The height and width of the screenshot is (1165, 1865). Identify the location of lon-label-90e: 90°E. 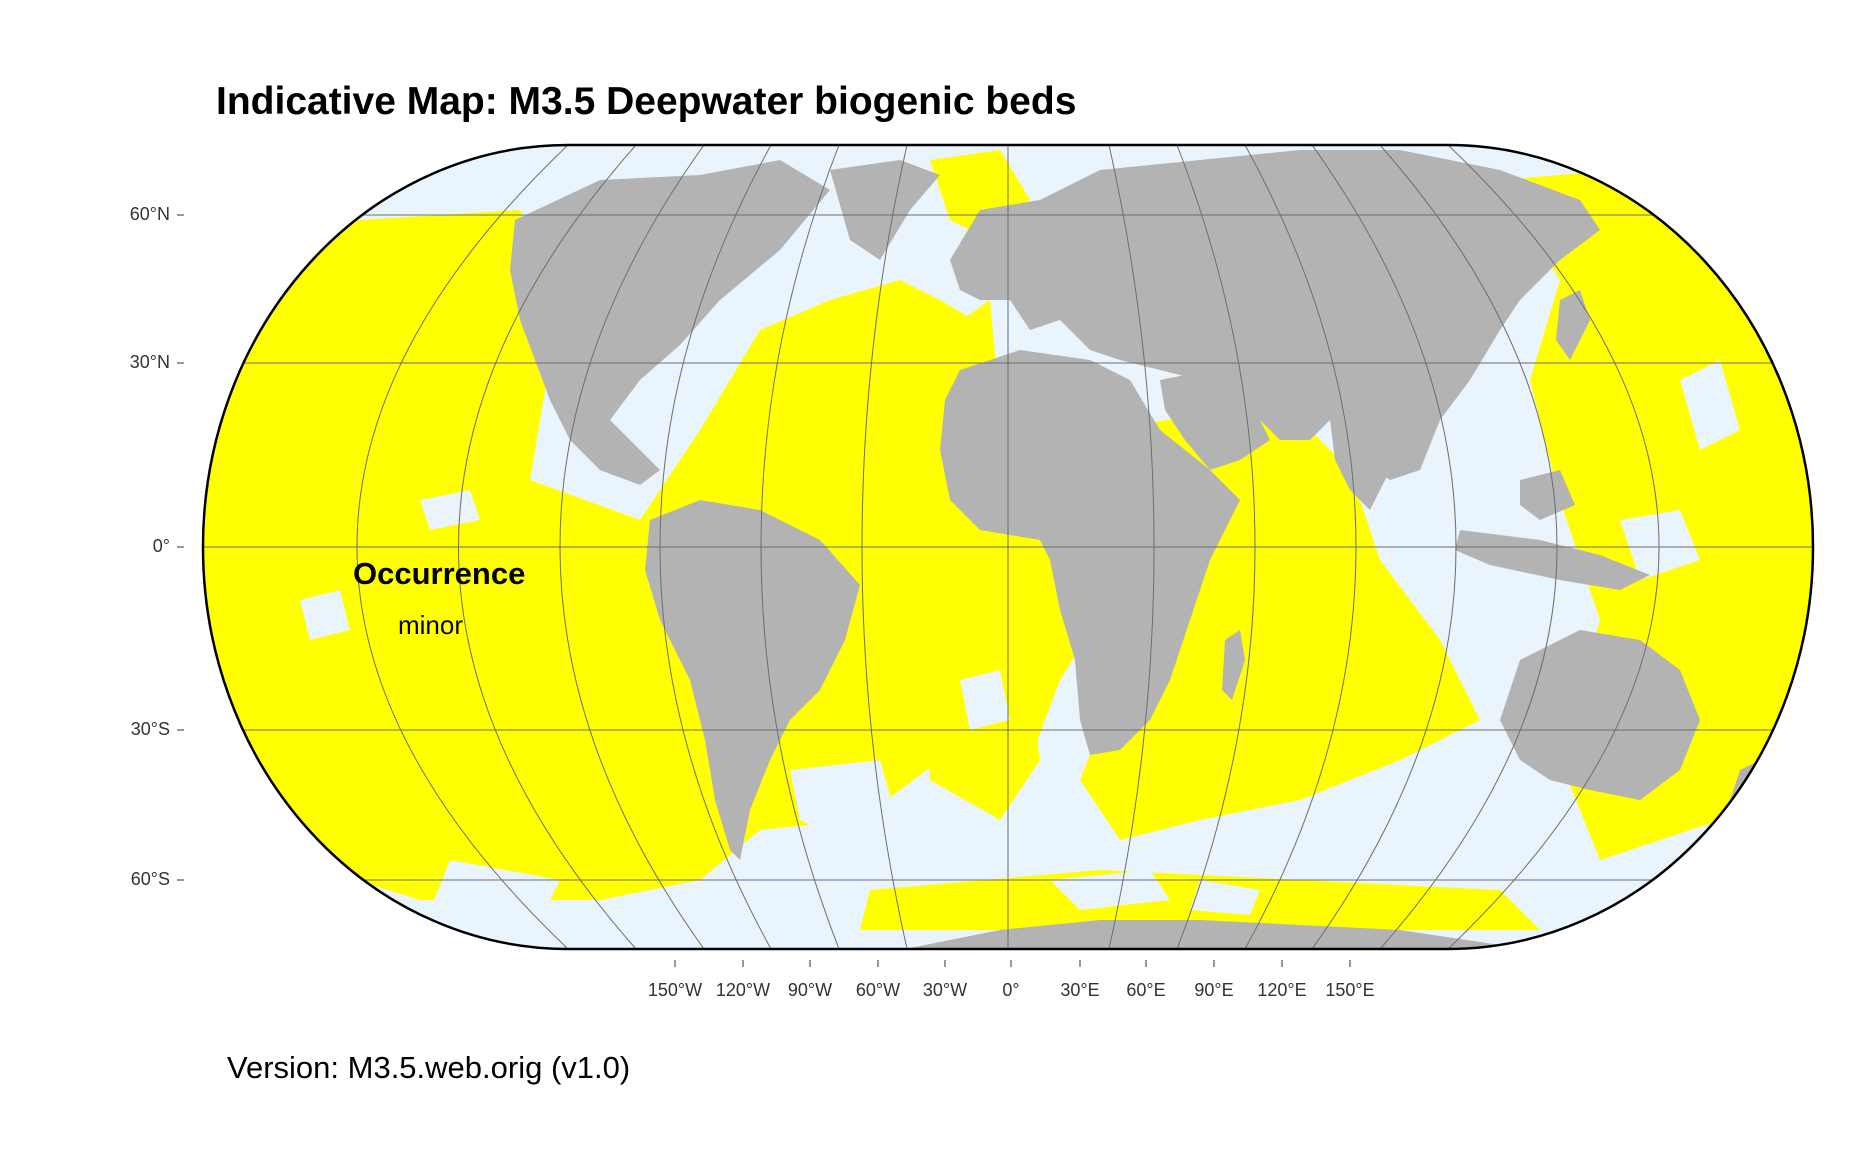
(1214, 990).